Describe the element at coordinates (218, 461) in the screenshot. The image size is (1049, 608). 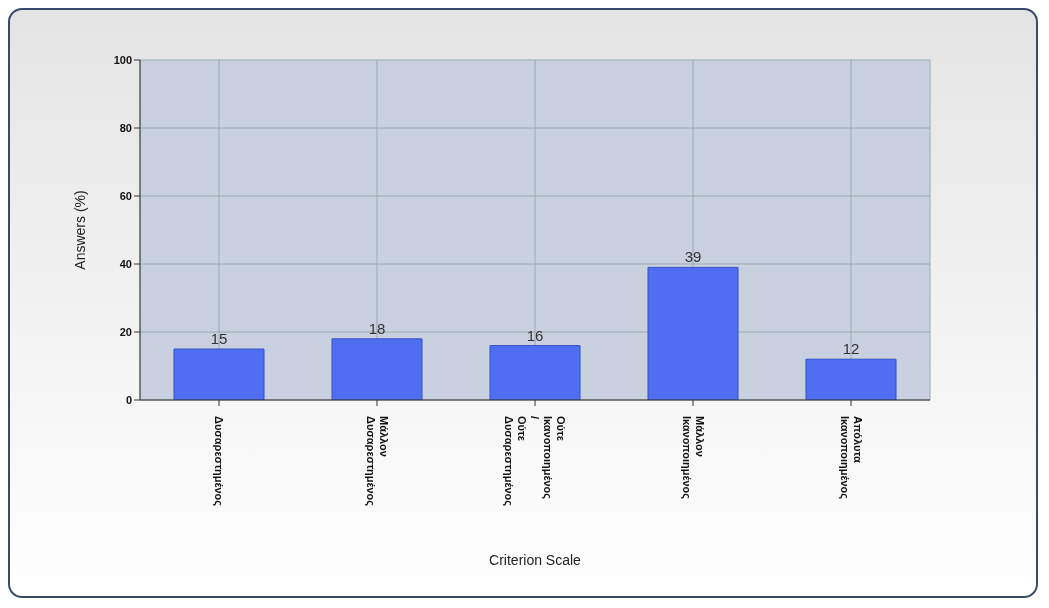
I see `x-tick-label: Δυσαρεστημένος` at that location.